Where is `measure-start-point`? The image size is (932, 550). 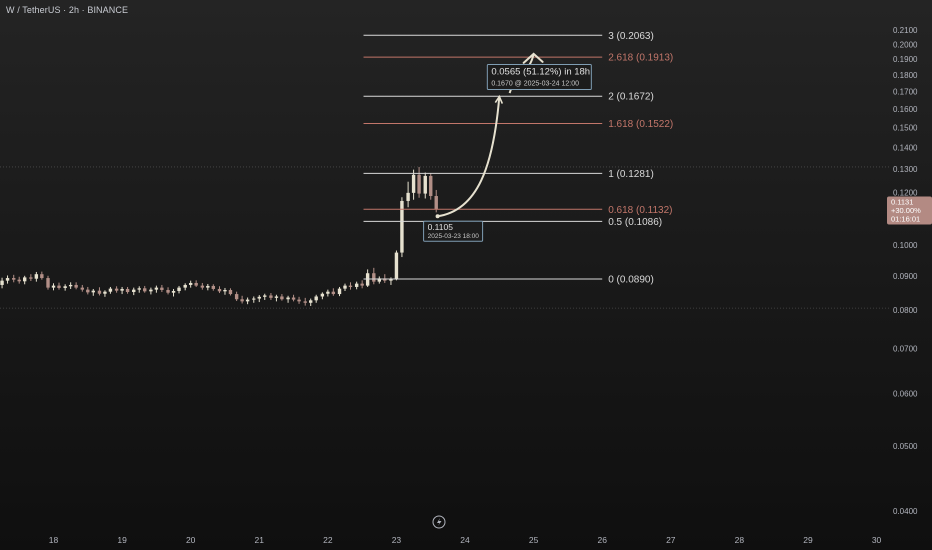 measure-start-point is located at coordinates (437, 216).